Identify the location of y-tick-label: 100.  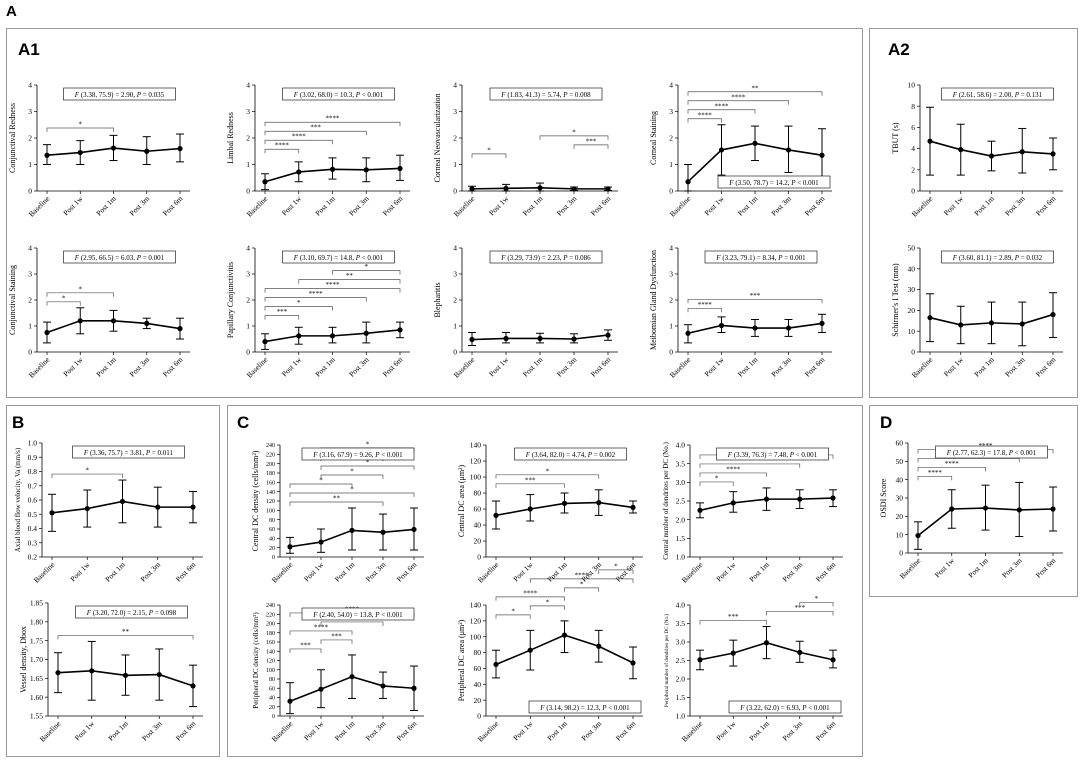
(270, 511).